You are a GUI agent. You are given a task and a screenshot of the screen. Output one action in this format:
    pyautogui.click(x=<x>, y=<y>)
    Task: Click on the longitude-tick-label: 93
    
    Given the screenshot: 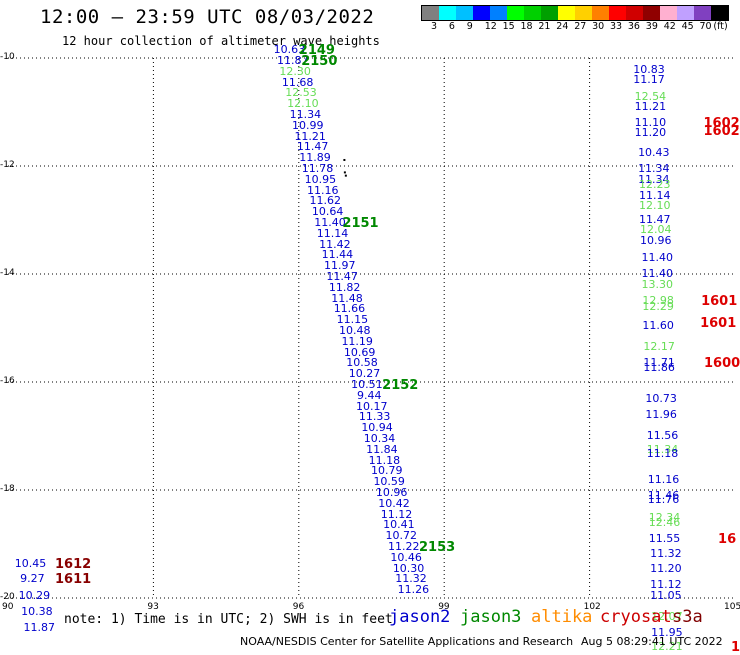 What is the action you would take?
    pyautogui.click(x=153, y=607)
    